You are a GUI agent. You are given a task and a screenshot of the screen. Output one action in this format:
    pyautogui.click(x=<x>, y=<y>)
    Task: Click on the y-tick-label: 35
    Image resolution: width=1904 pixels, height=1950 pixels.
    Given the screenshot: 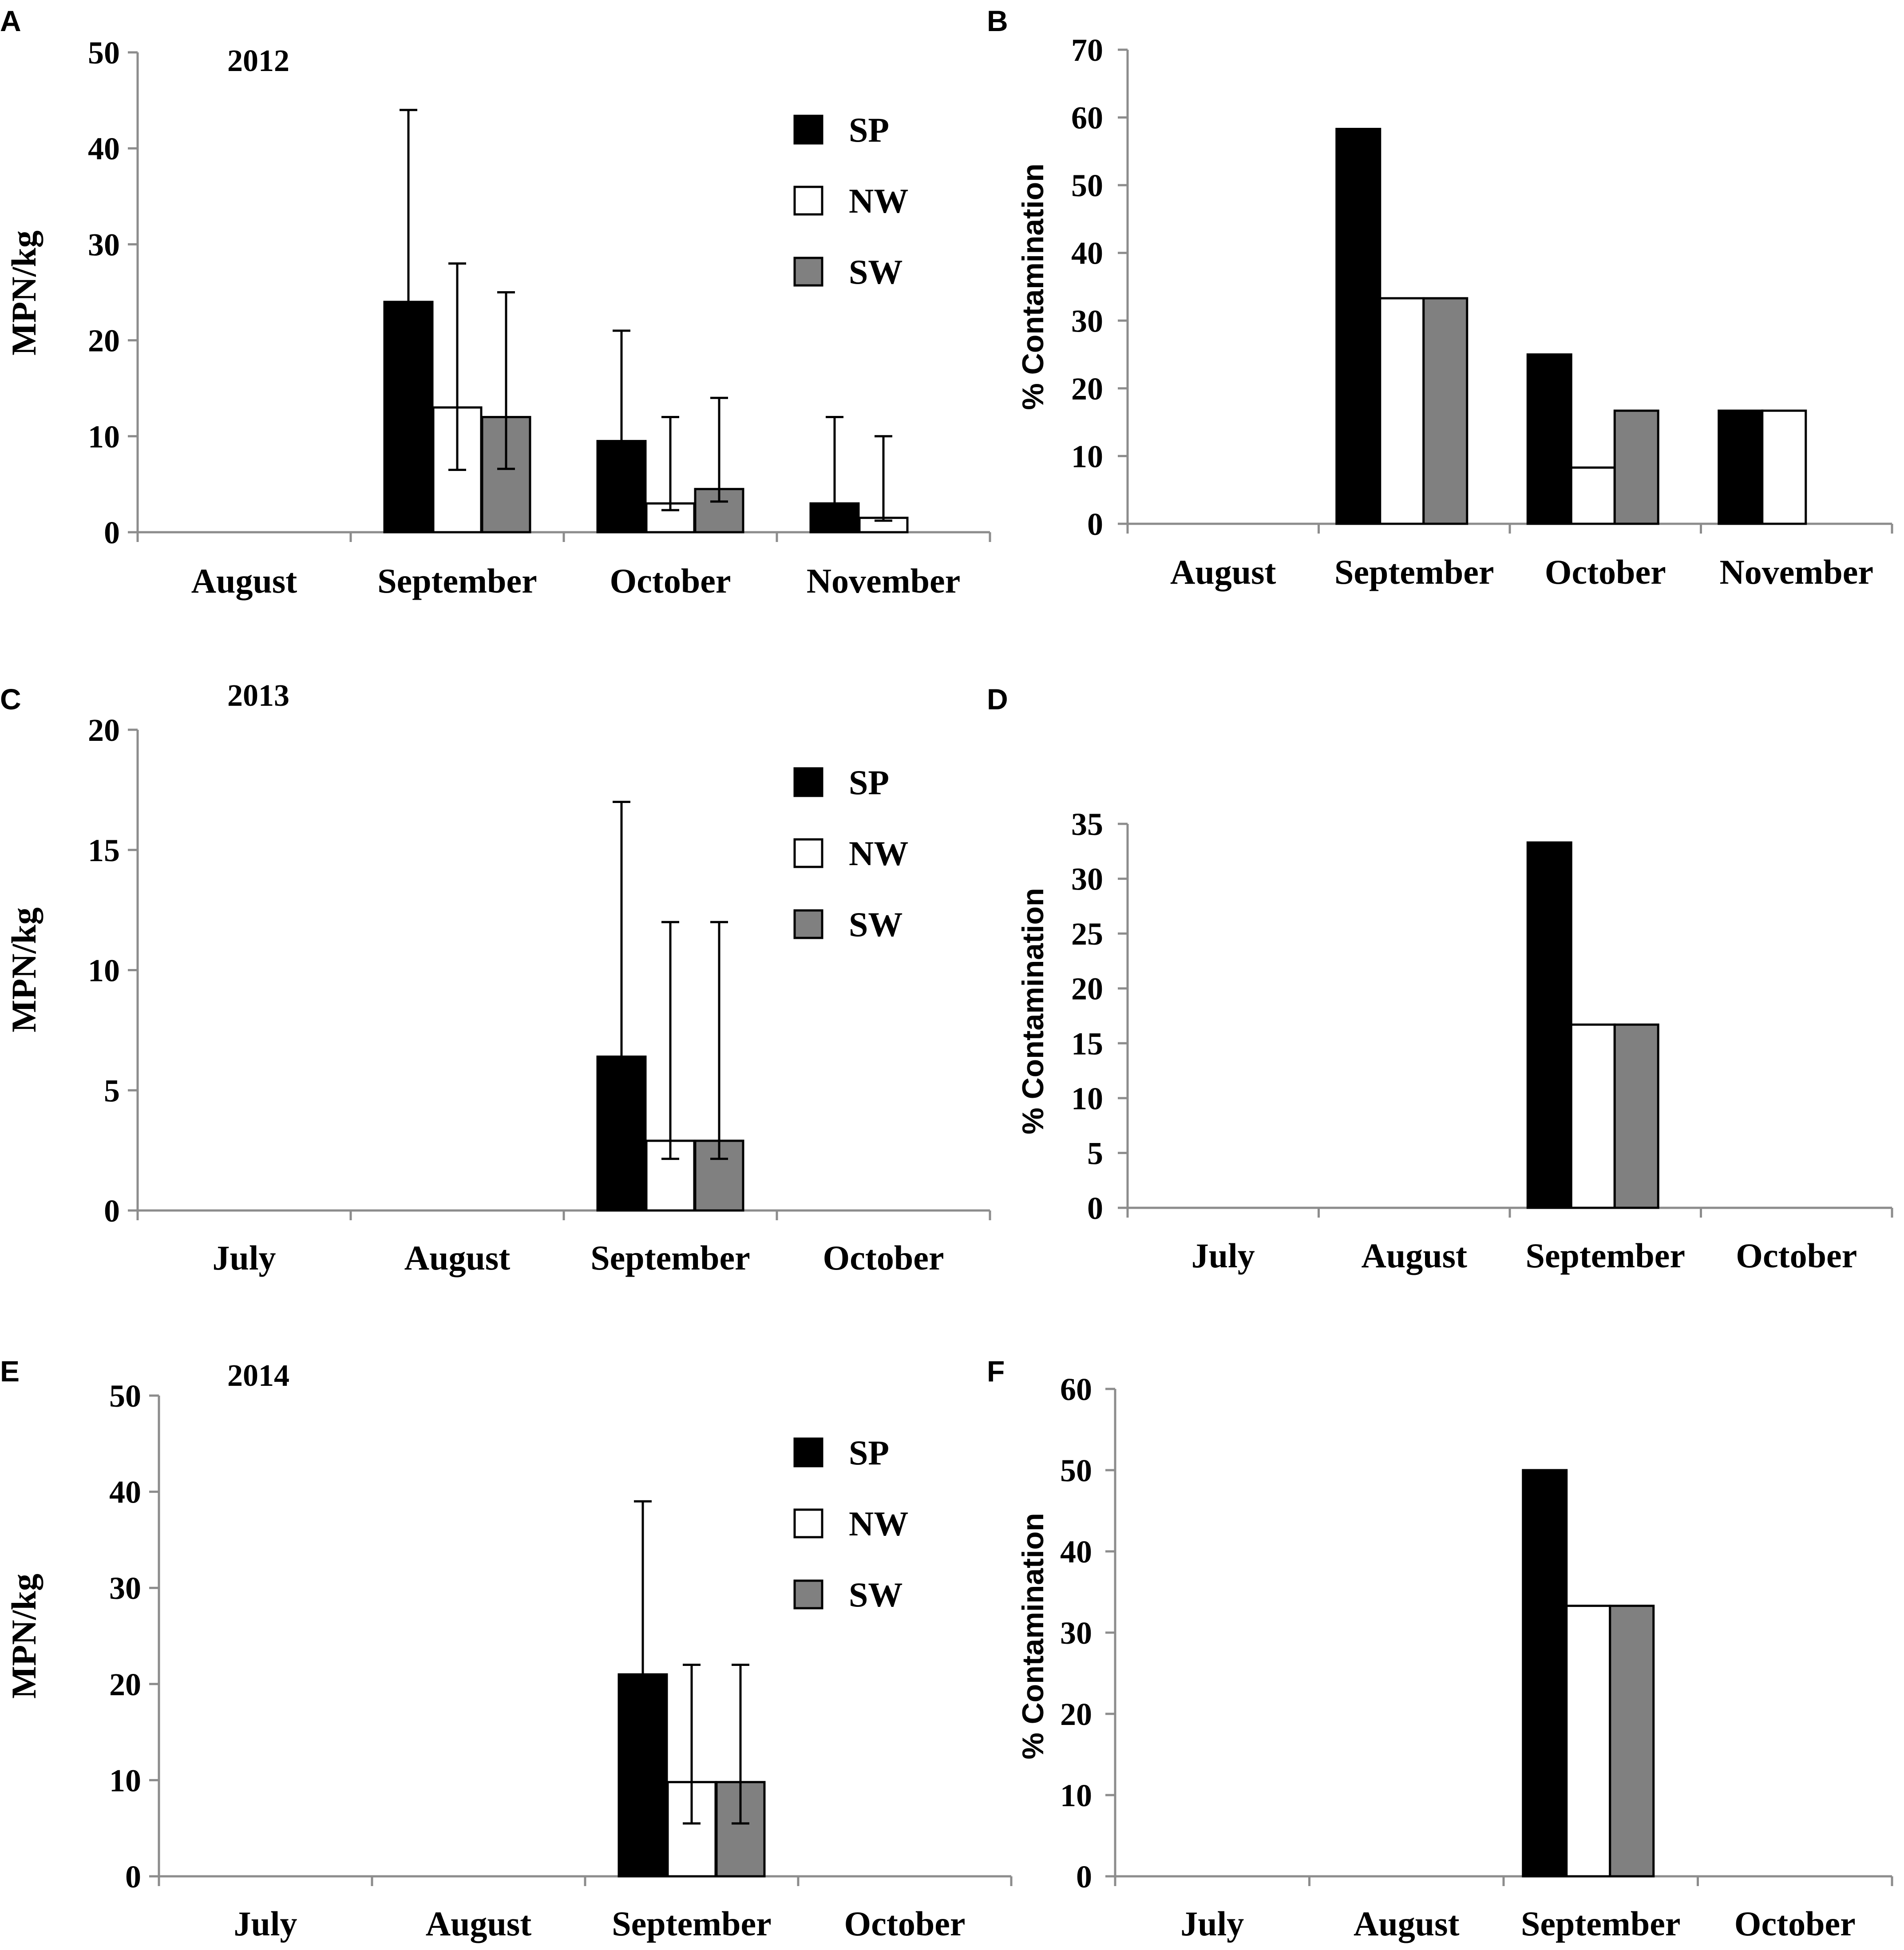 What is the action you would take?
    pyautogui.click(x=1087, y=825)
    